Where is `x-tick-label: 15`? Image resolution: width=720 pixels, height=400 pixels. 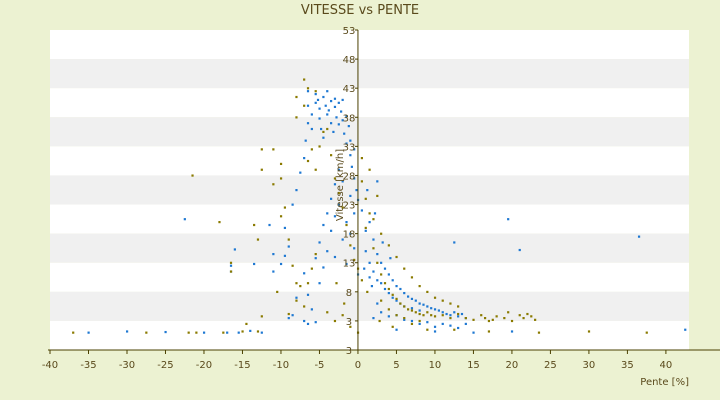 x-tick-label: 15 is located at coordinates (473, 365).